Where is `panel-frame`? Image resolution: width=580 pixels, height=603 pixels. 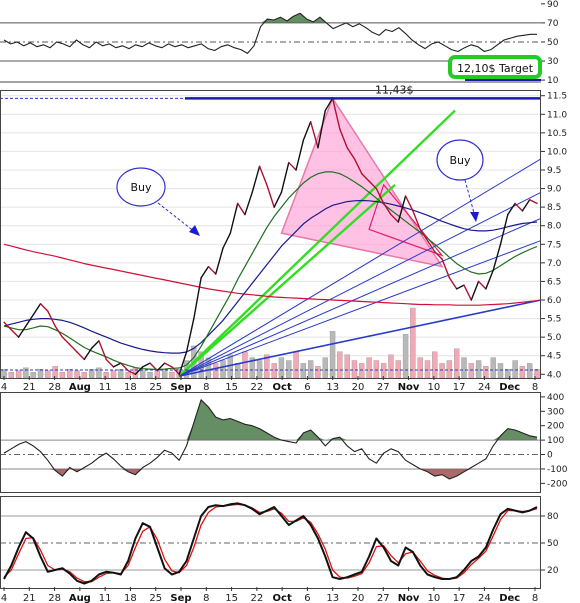
panel-frame is located at coordinates (270, 542).